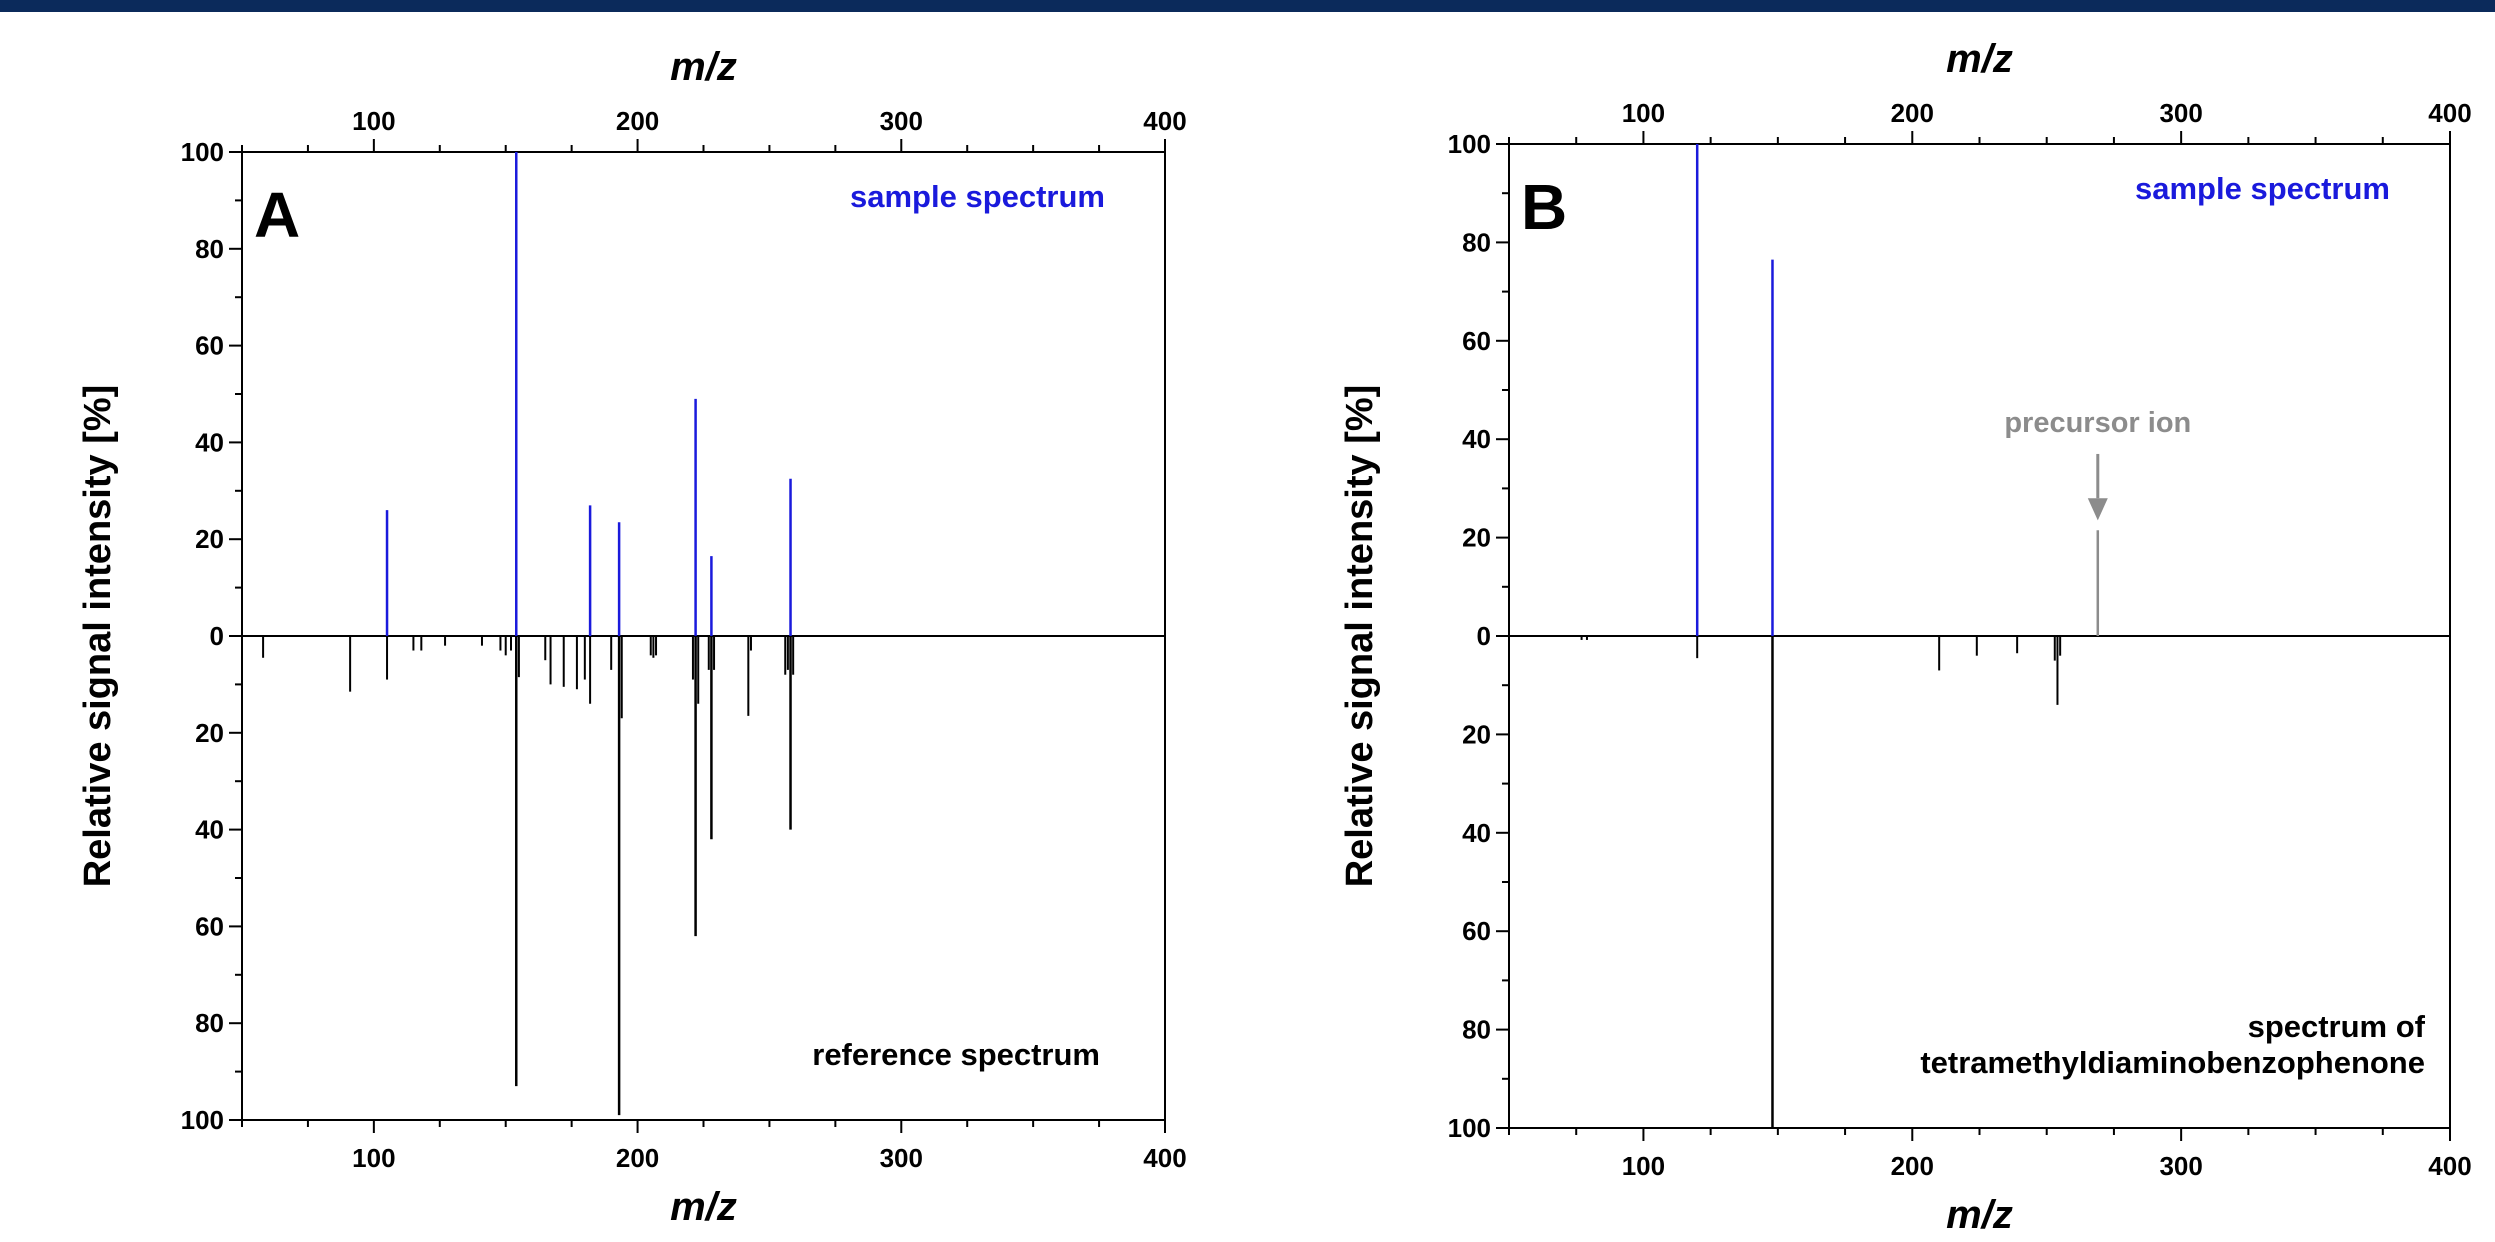 This screenshot has height=1242, width=2495. I want to click on precursor-label: precursor ion, so click(2097, 423).